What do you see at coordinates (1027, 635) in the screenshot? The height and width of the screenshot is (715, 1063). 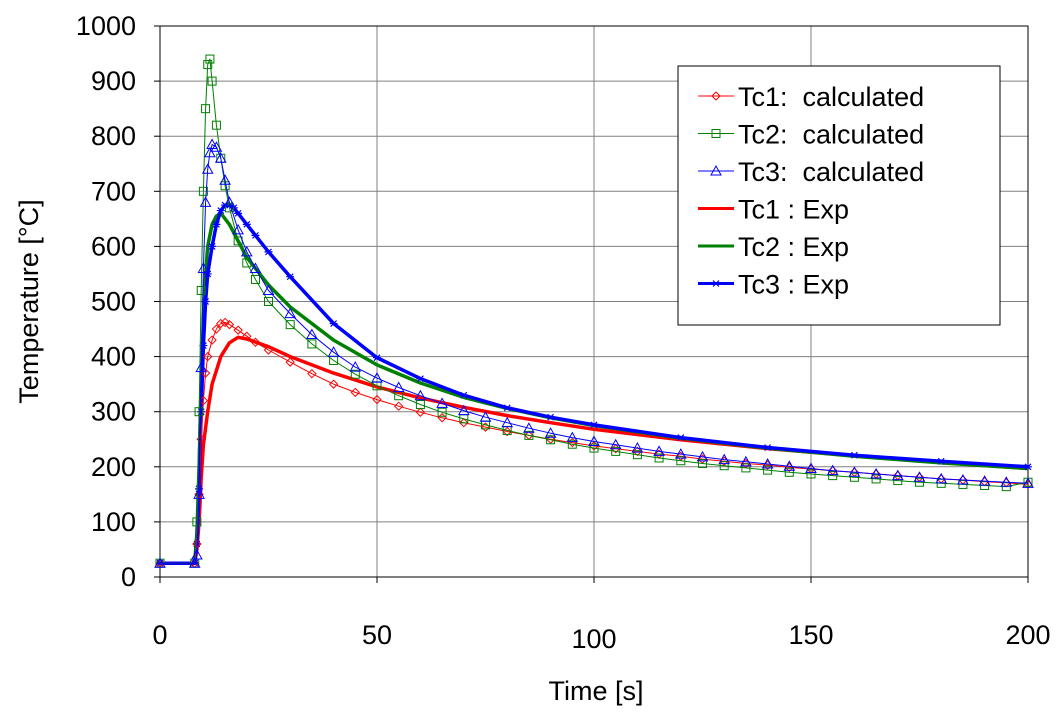 I see `x-tick-label: 200` at bounding box center [1027, 635].